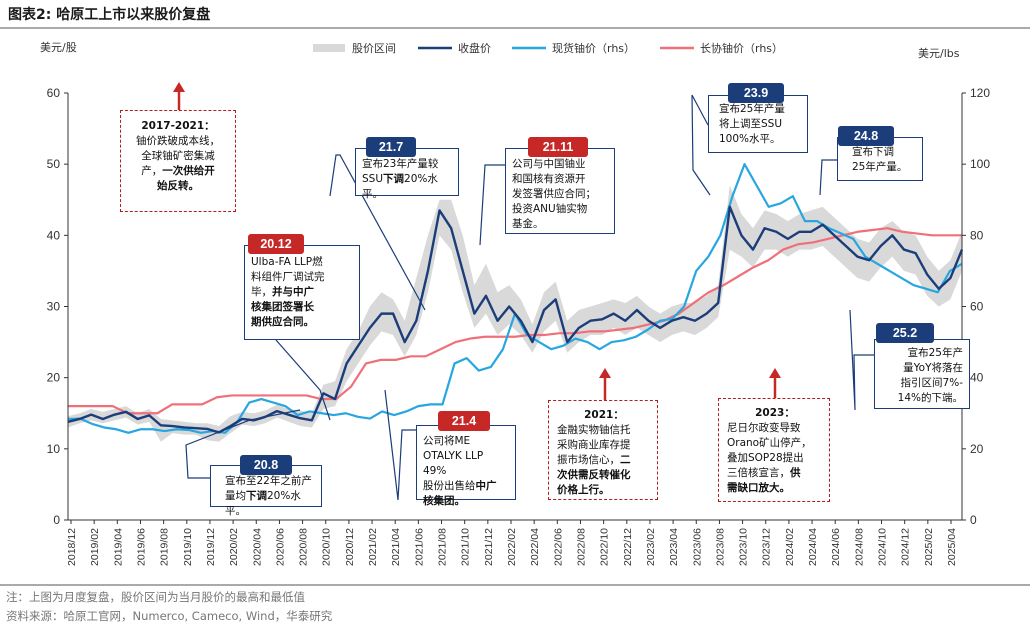  Describe the element at coordinates (775, 413) in the screenshot. I see `ann-2023-title: 2023：` at that location.